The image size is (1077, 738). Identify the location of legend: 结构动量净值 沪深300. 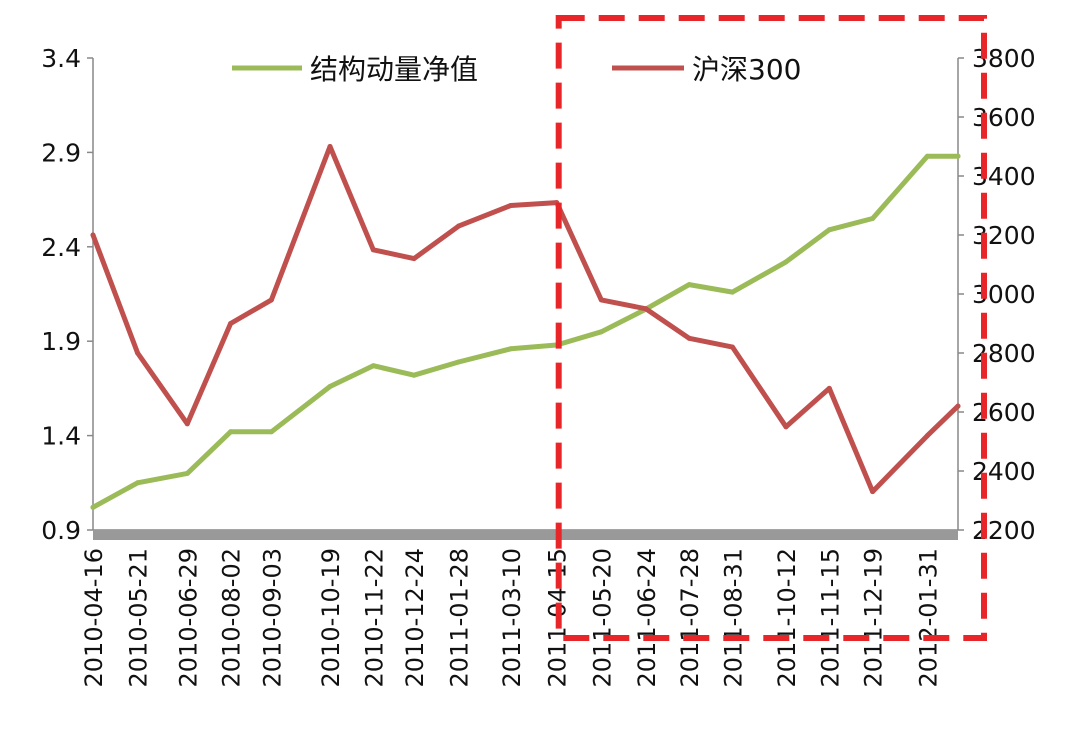
(516, 69).